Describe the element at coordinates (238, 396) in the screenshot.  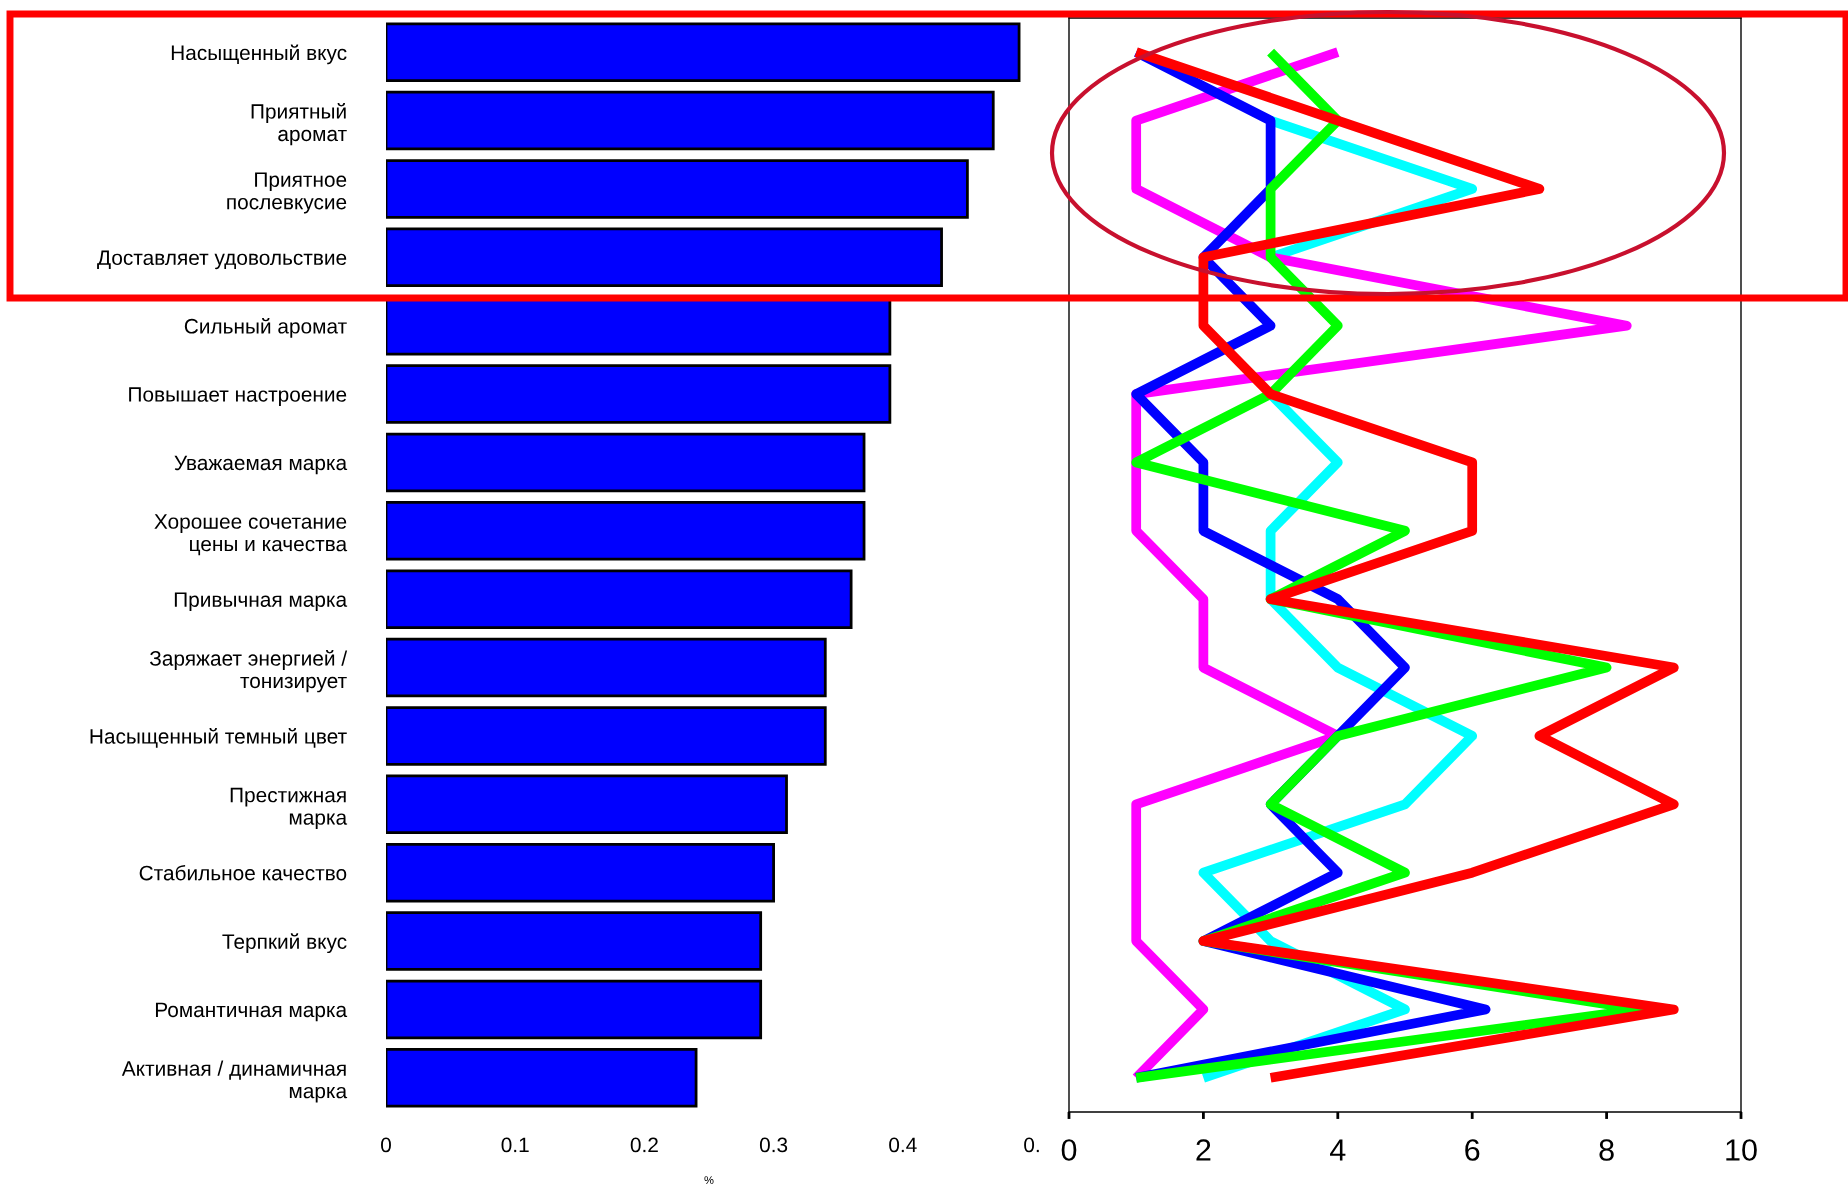
I see `y-tick-label: Повышает настроение` at that location.